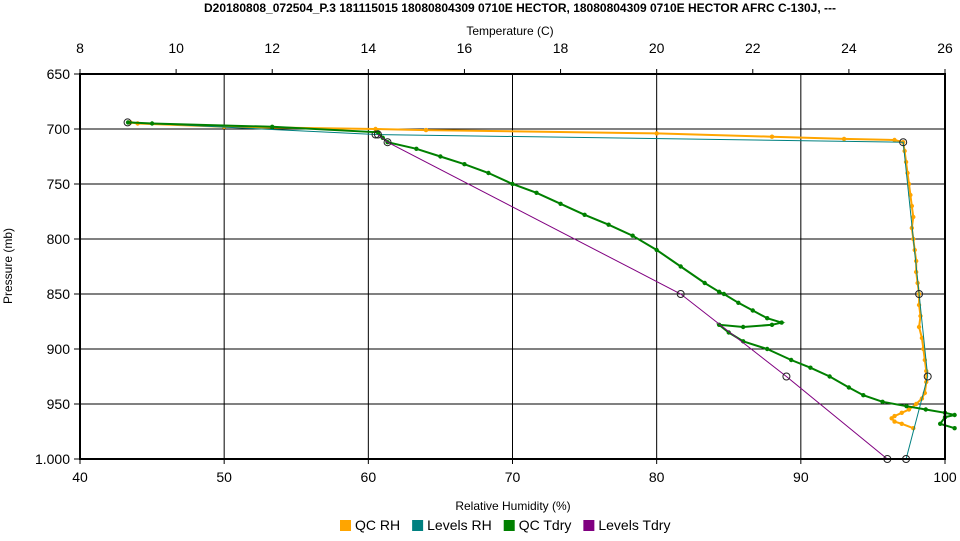 The height and width of the screenshot is (541, 960). What do you see at coordinates (513, 477) in the screenshot?
I see `x-bottom-tick-label: 70` at bounding box center [513, 477].